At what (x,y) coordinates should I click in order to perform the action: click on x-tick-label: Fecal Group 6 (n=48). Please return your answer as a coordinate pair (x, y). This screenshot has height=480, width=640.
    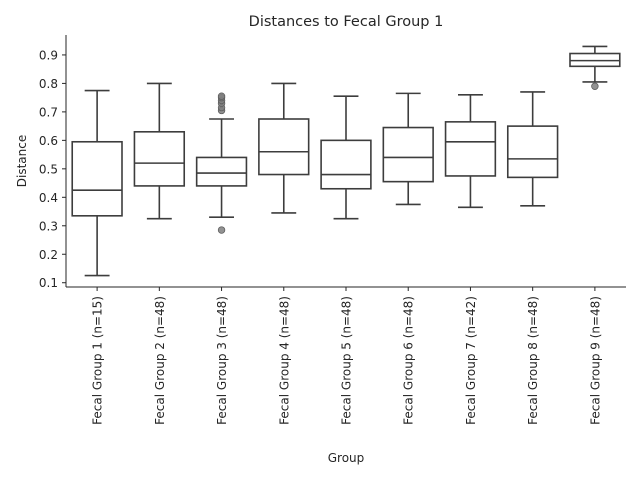
    Looking at the image, I should click on (409, 360).